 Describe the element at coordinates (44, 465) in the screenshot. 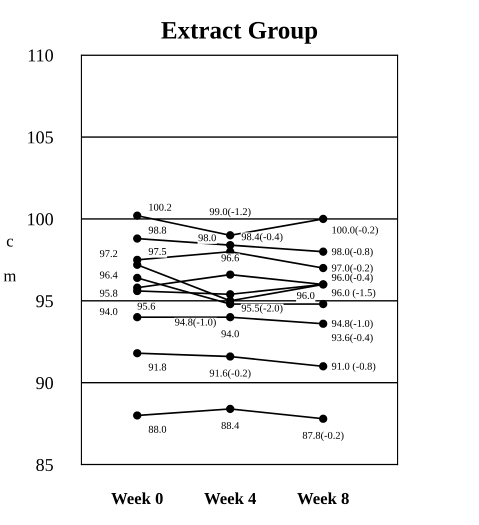

I see `y-tick-label: 85` at that location.